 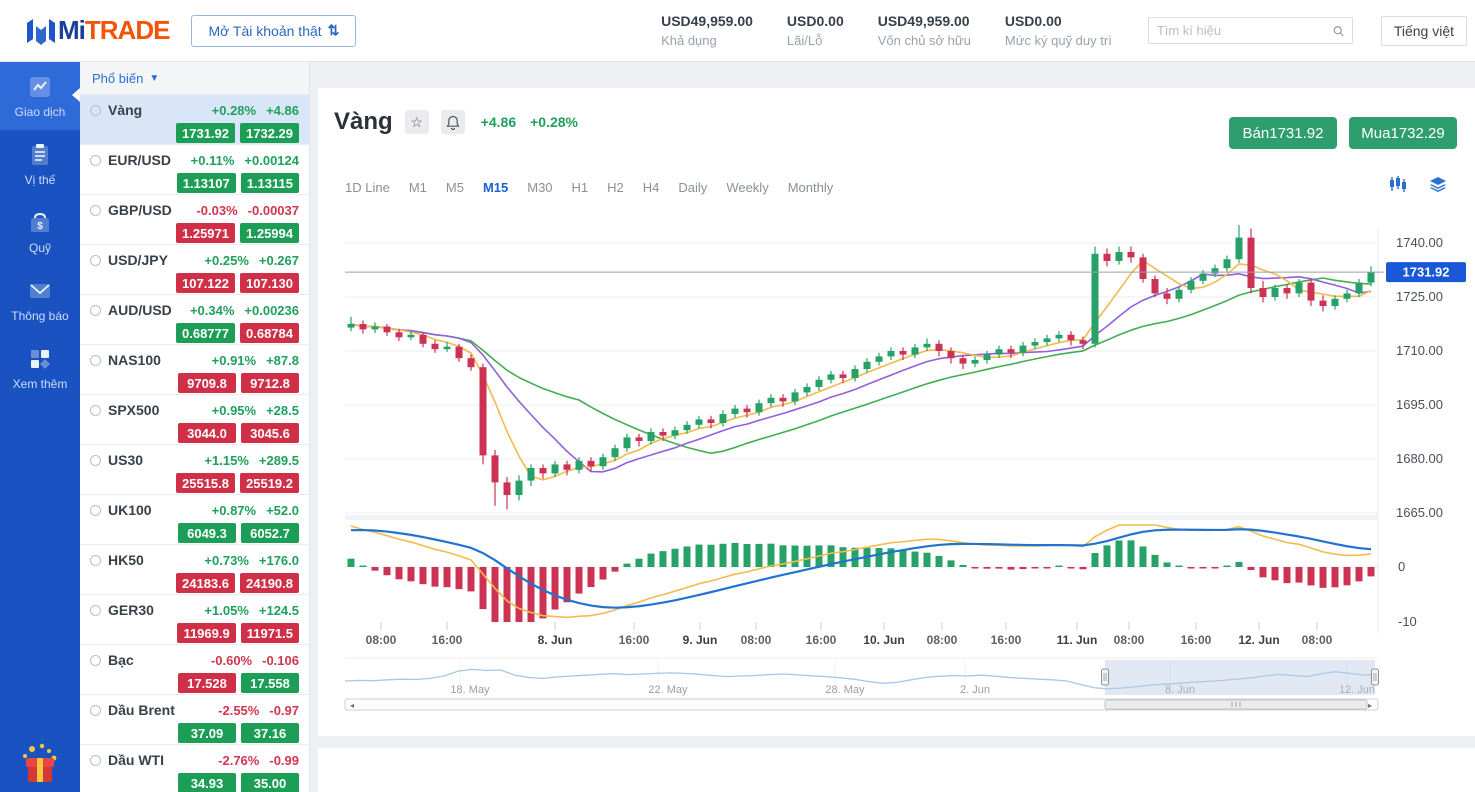 What do you see at coordinates (1423, 30) in the screenshot?
I see `language-button: Tiếng việt` at bounding box center [1423, 30].